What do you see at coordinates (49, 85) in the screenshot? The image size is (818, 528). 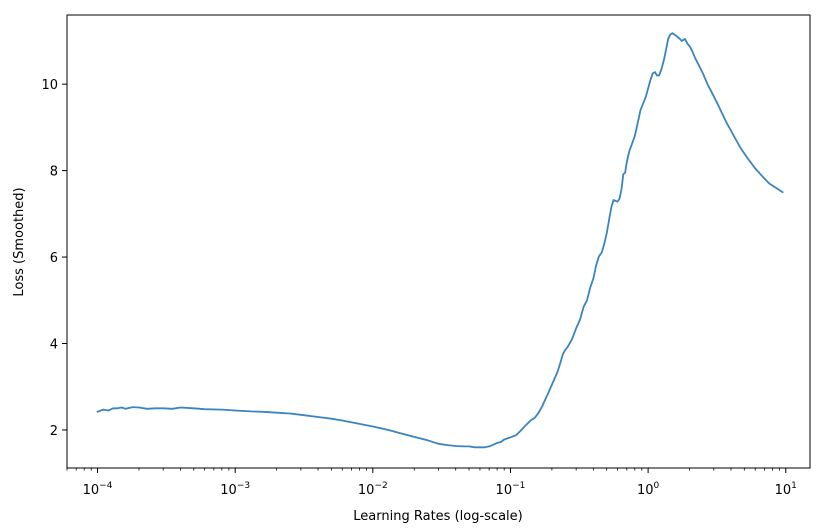 I see `y-tick-label: 10` at bounding box center [49, 85].